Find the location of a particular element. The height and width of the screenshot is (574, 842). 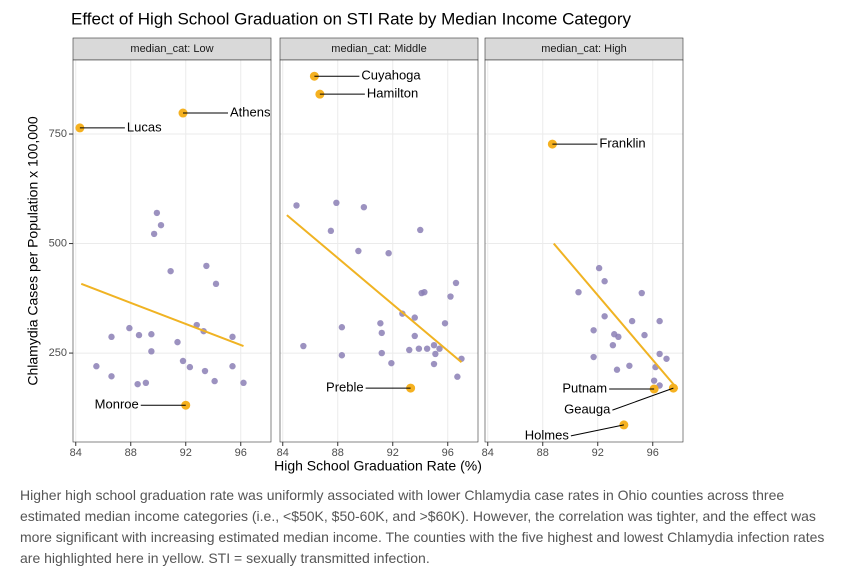

x-axis-label: High School Graduation Rate (%) is located at coordinates (378, 466).